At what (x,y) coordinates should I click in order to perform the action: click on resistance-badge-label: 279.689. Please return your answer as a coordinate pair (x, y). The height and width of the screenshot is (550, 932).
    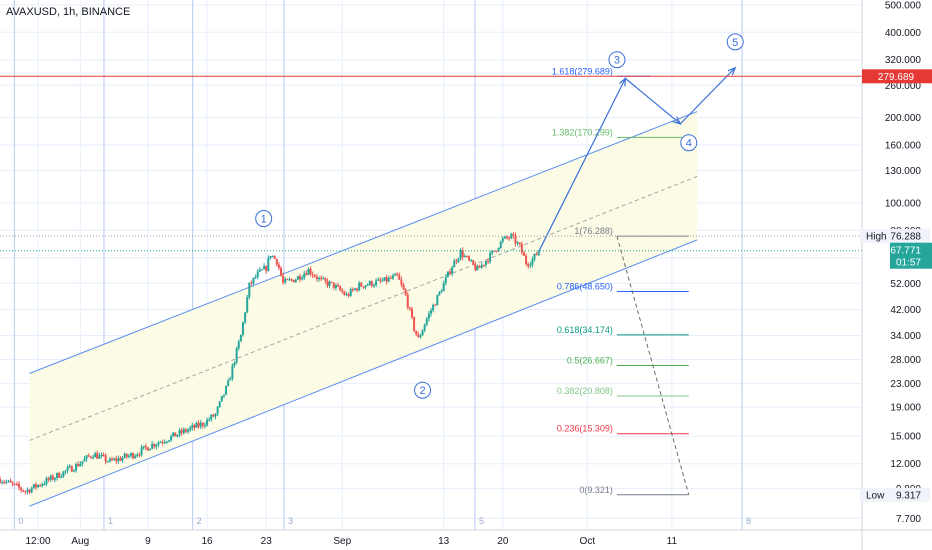
    Looking at the image, I should click on (896, 77).